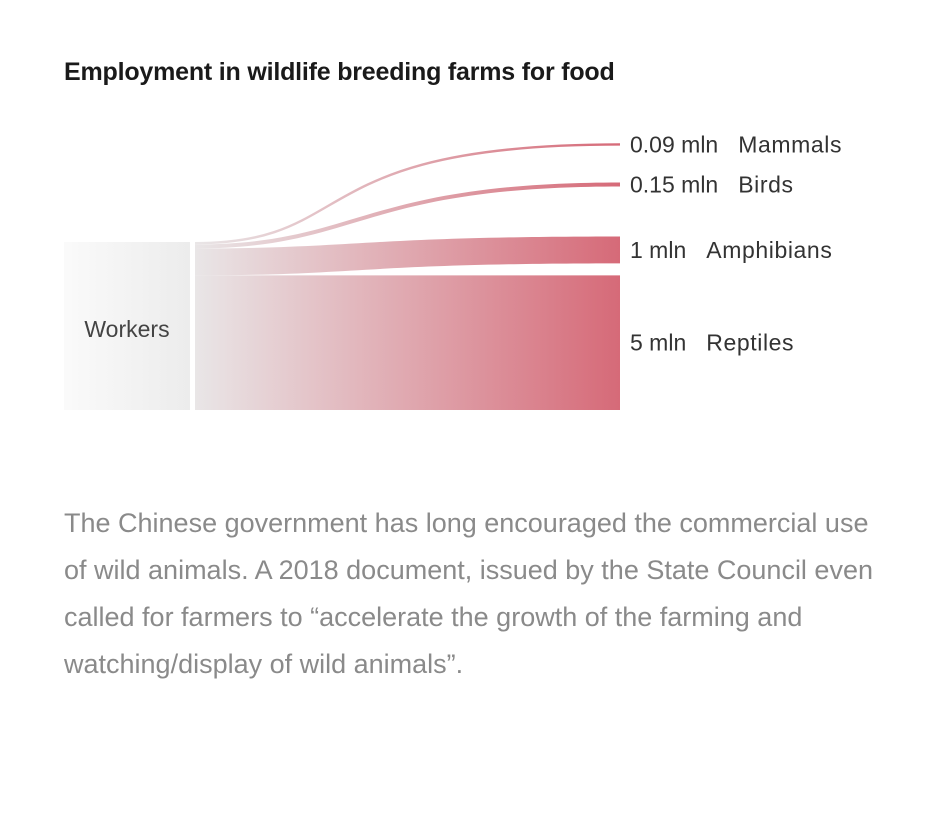 The width and height of the screenshot is (938, 822). I want to click on flow-name-reptiles: Reptiles, so click(750, 343).